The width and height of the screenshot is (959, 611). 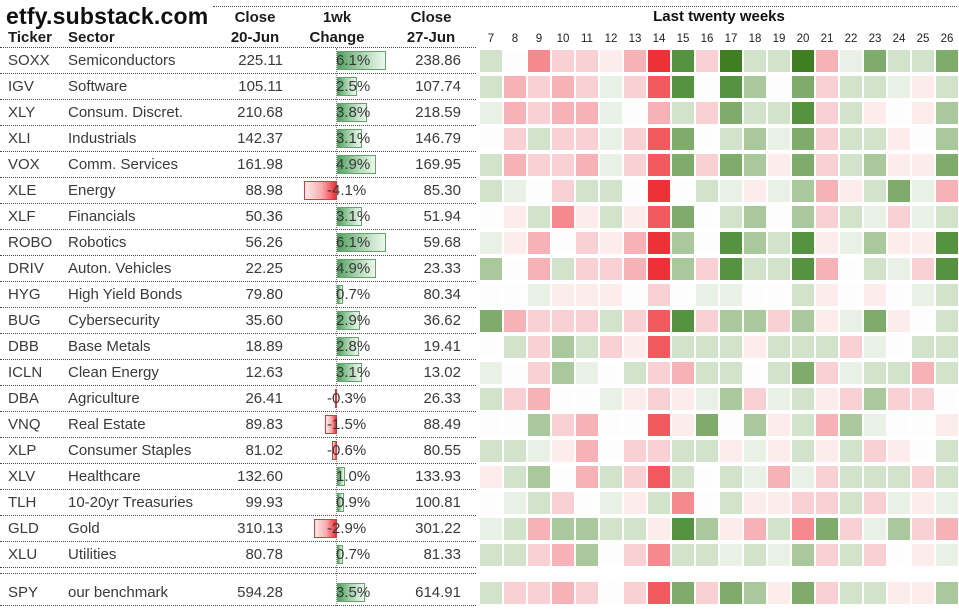 What do you see at coordinates (585, 6) in the screenshot?
I see `top-divider-line` at bounding box center [585, 6].